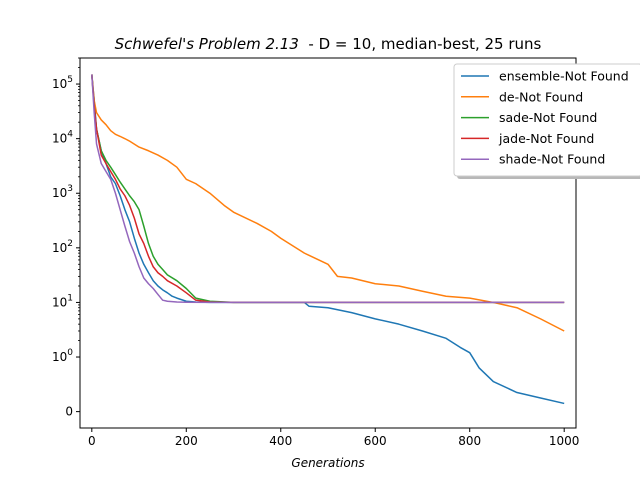 Image resolution: width=640 pixels, height=485 pixels. What do you see at coordinates (564, 441) in the screenshot?
I see `x-tick-label: 1000` at bounding box center [564, 441].